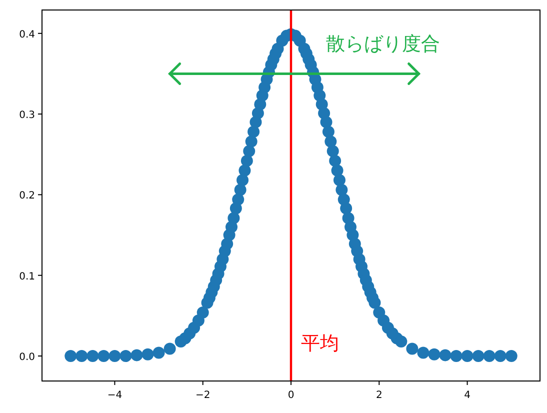 This screenshot has height=413, width=547. I want to click on y-tick-label: 0.4, so click(27, 34).